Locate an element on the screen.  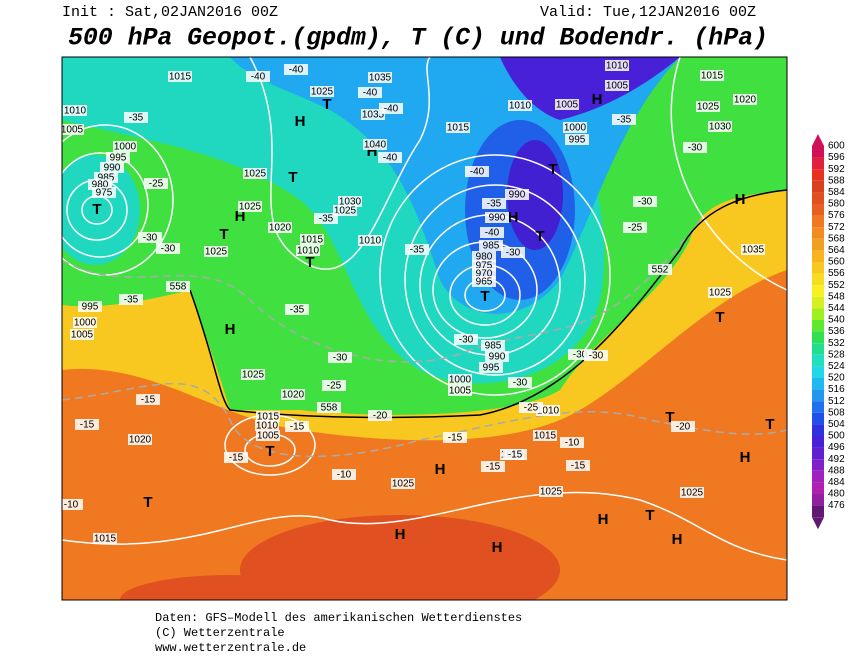
isobar-label: 1000 is located at coordinates (85, 323).